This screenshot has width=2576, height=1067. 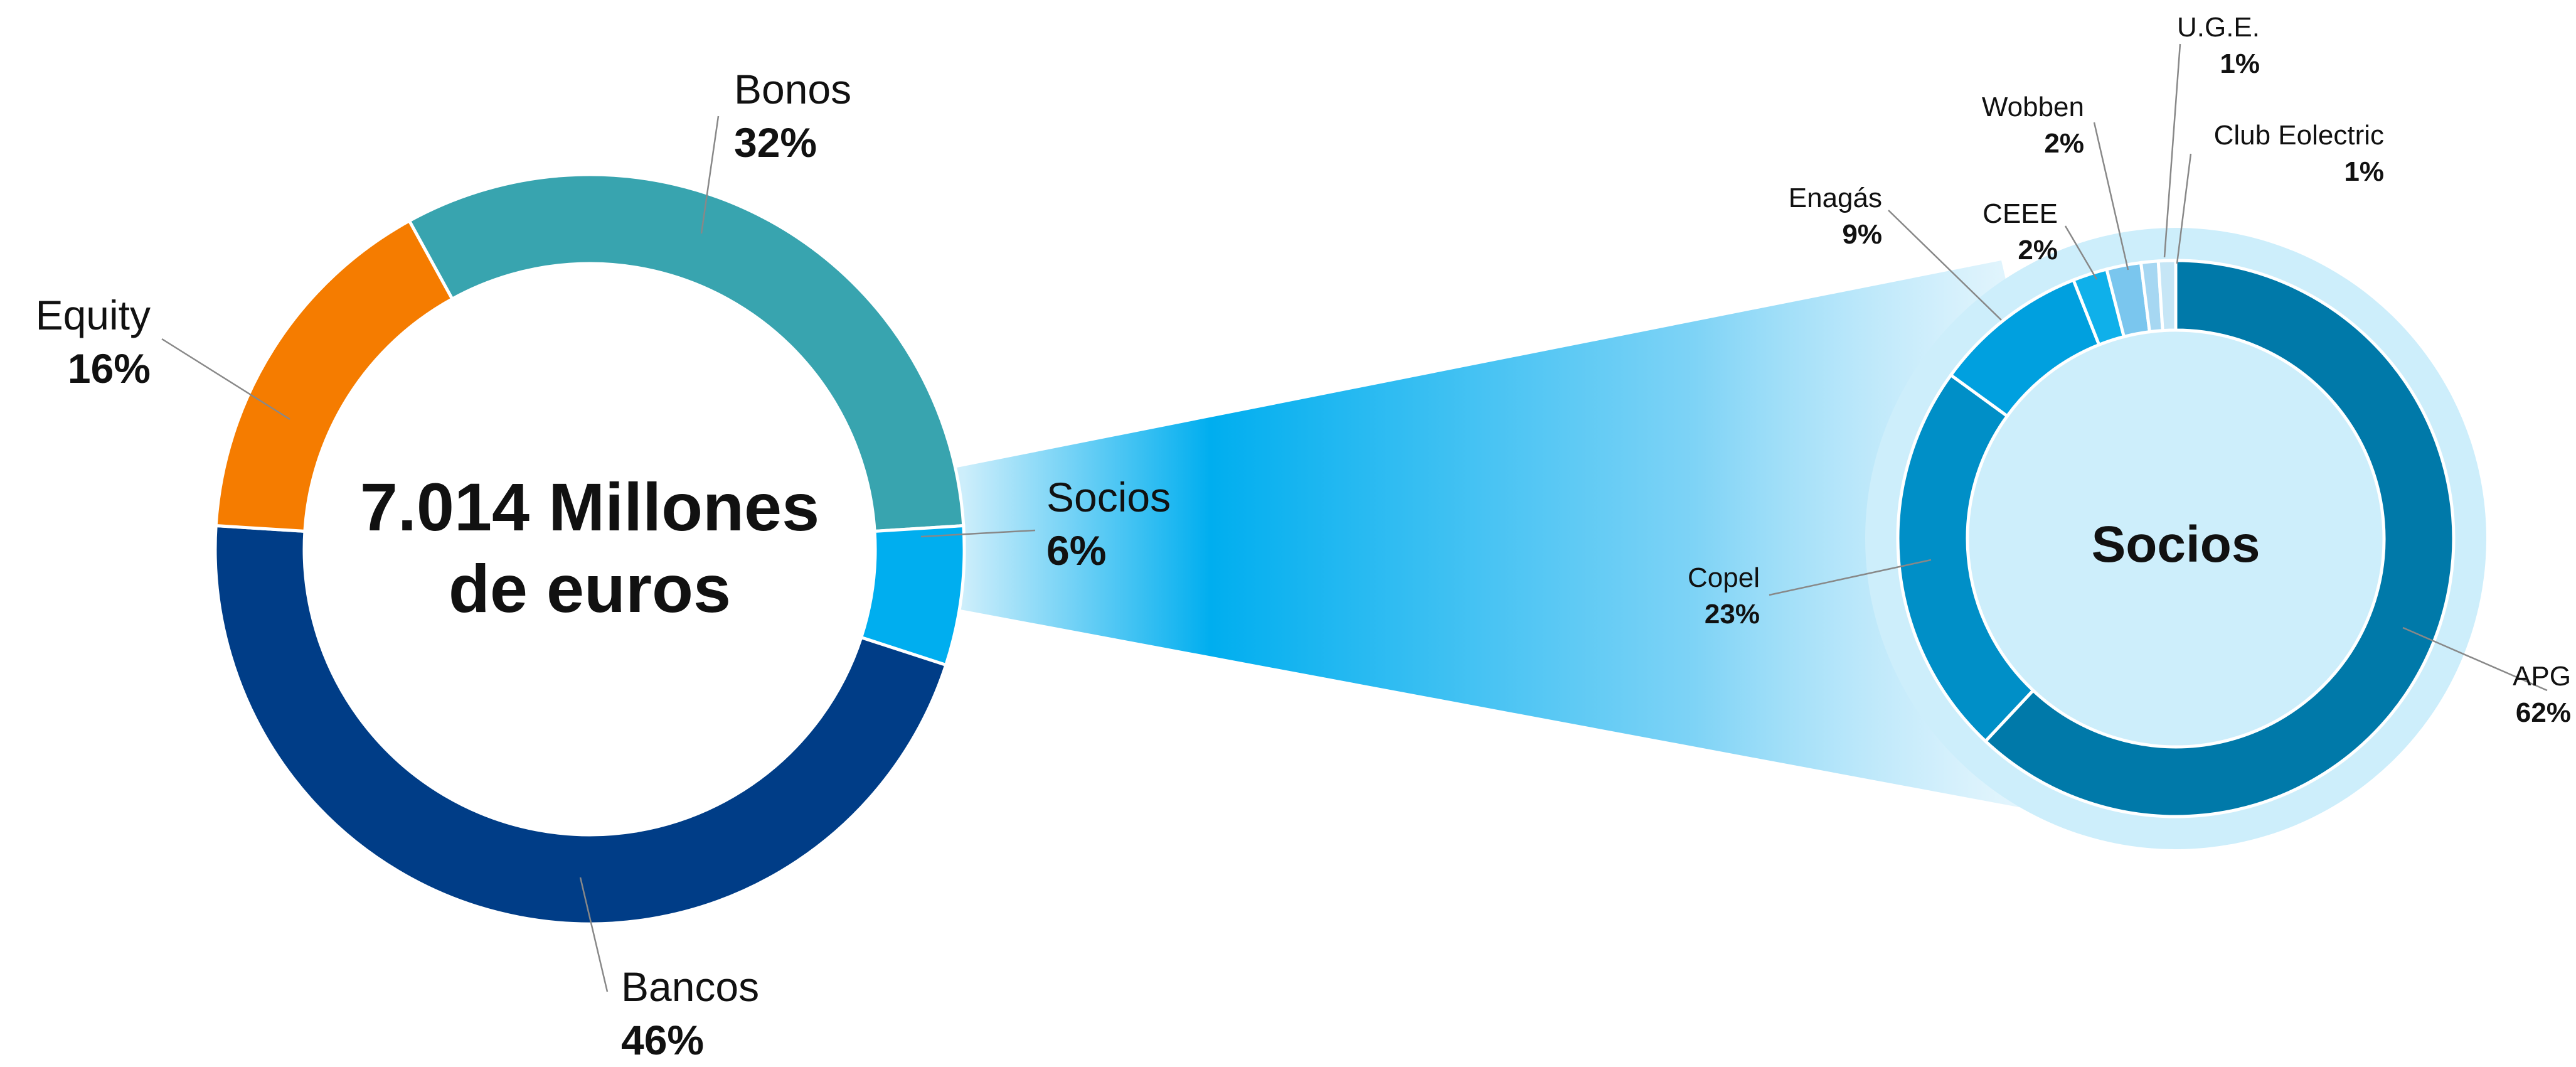 I want to click on breakdown-leader-club-eolectric, so click(x=2184, y=209).